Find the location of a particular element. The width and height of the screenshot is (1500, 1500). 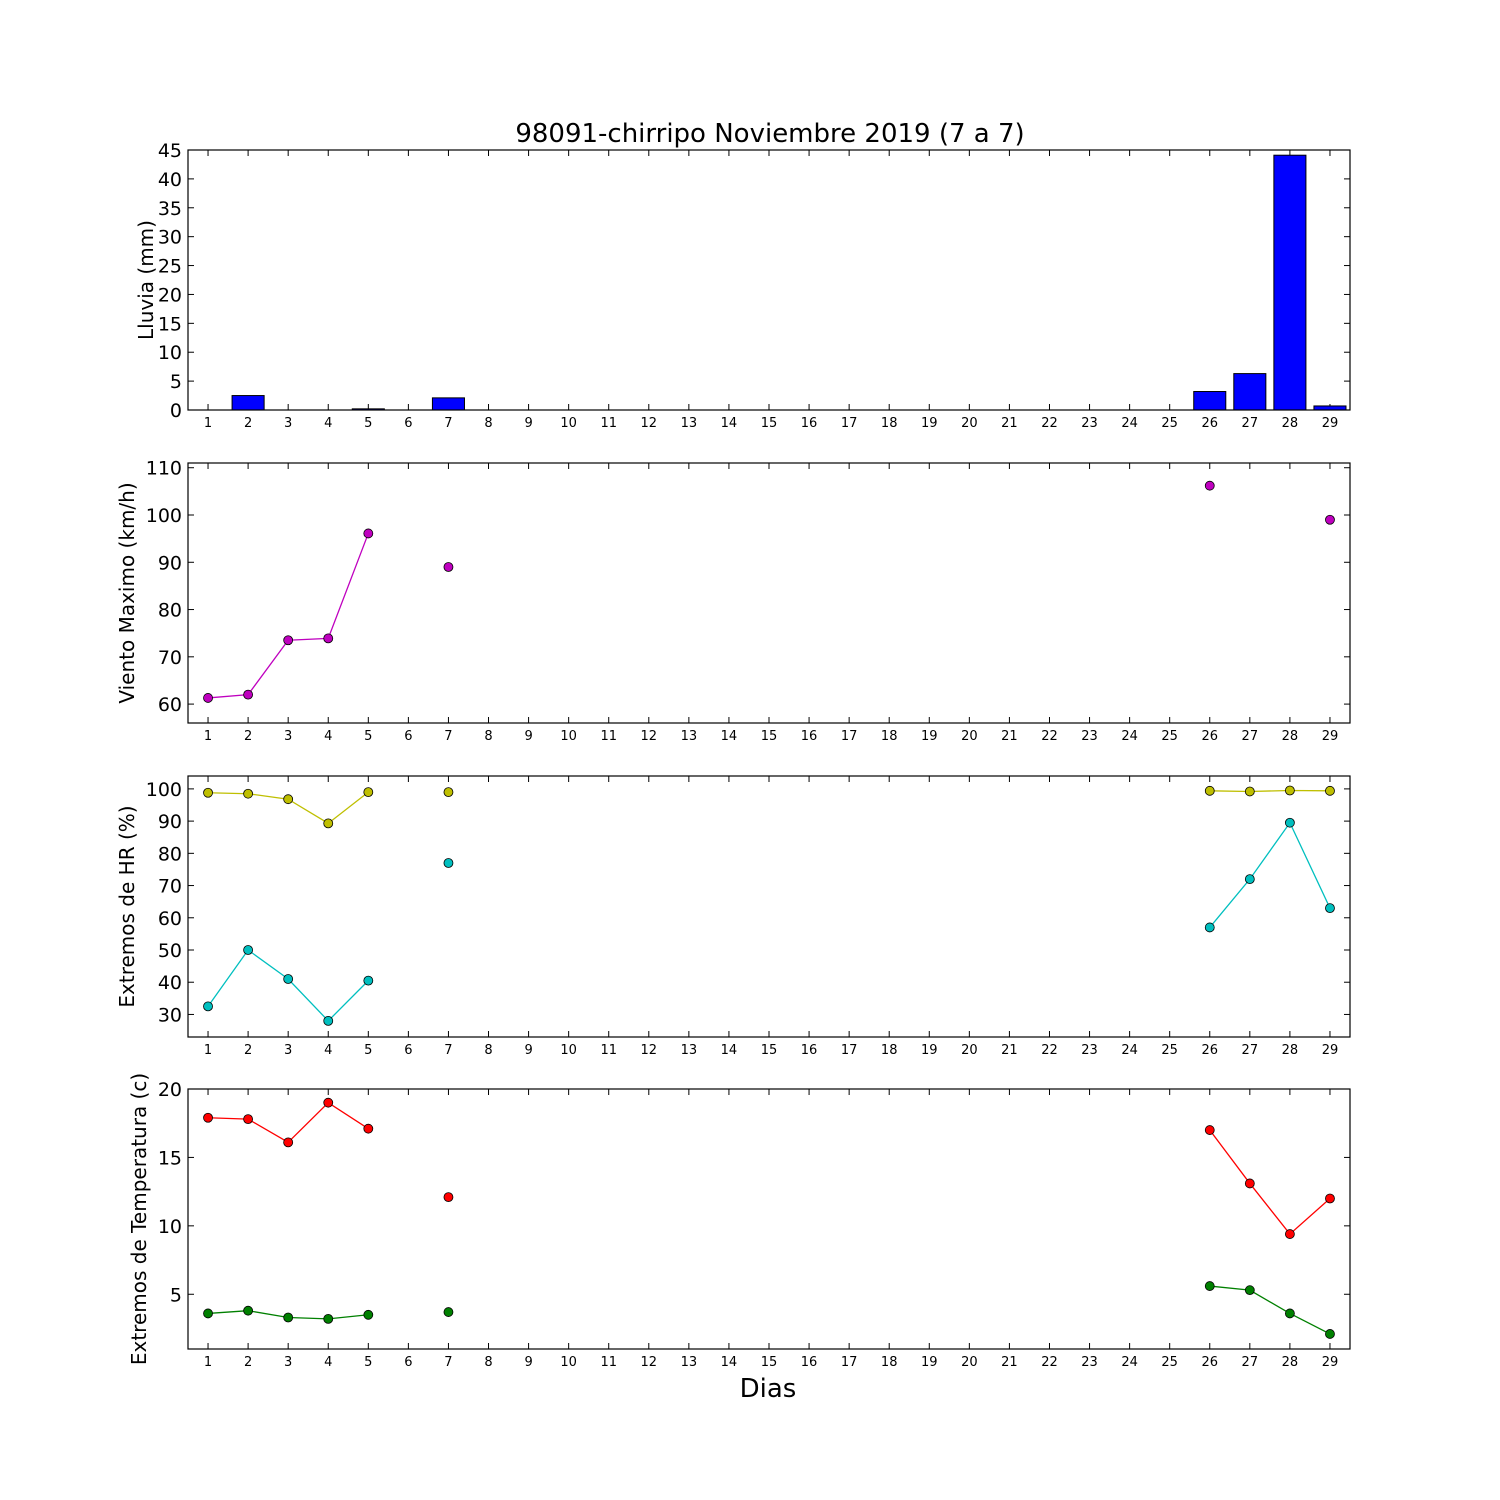

y-tick-label: 5 is located at coordinates (176, 1295).